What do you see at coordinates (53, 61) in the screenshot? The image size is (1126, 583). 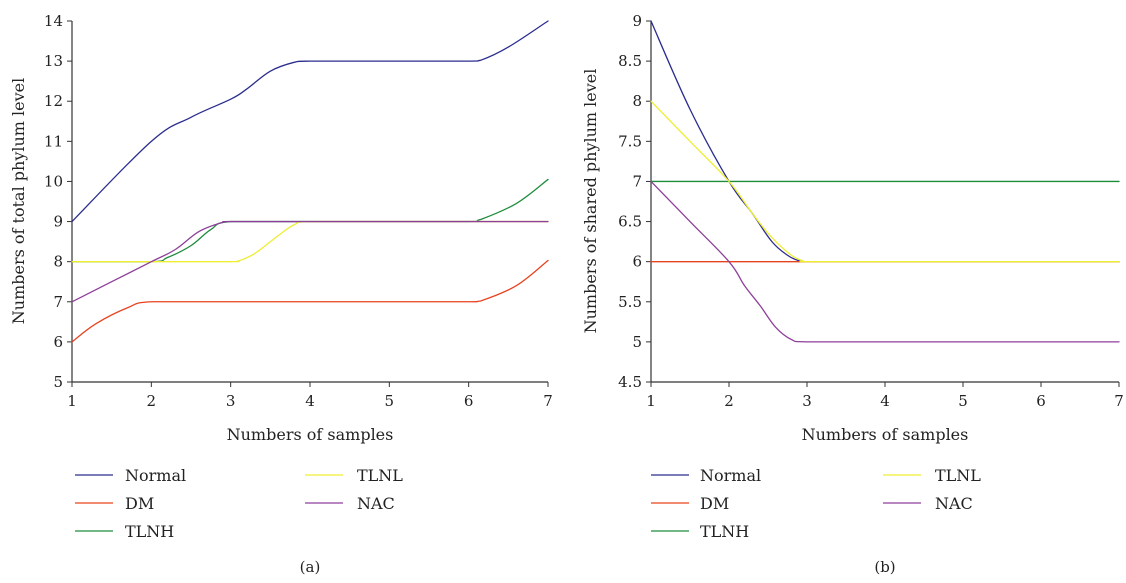 I see `y-tick-label: 13` at bounding box center [53, 61].